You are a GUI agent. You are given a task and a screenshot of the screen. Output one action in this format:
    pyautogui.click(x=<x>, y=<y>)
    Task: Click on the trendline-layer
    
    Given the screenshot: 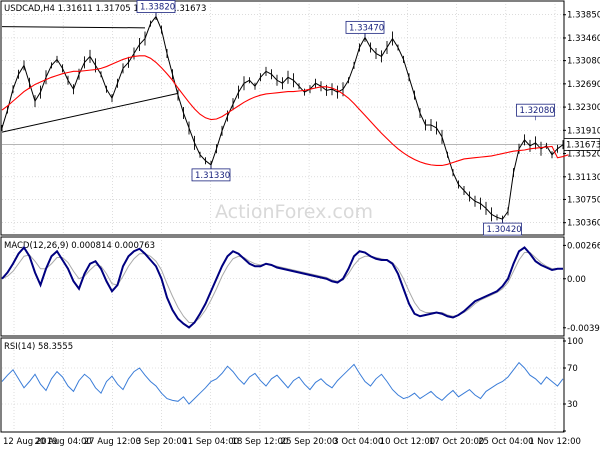 What is the action you would take?
    pyautogui.click(x=90, y=79)
    